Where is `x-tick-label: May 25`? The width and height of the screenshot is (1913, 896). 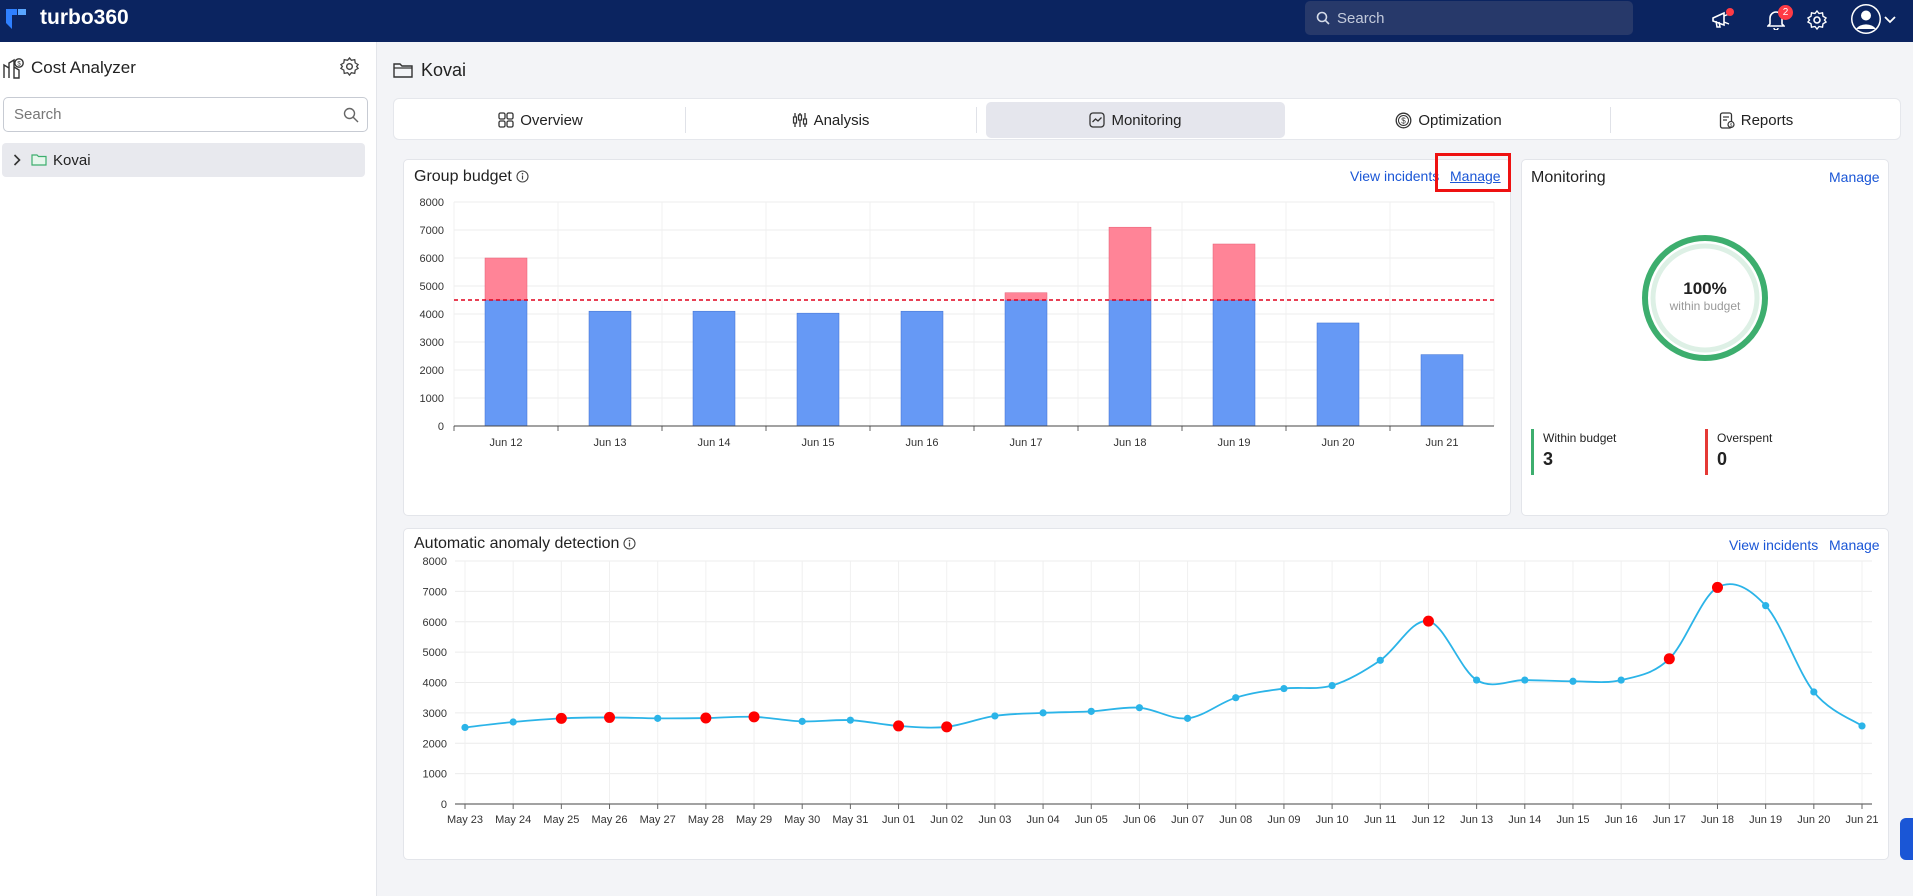 x-tick-label: May 25 is located at coordinates (561, 820).